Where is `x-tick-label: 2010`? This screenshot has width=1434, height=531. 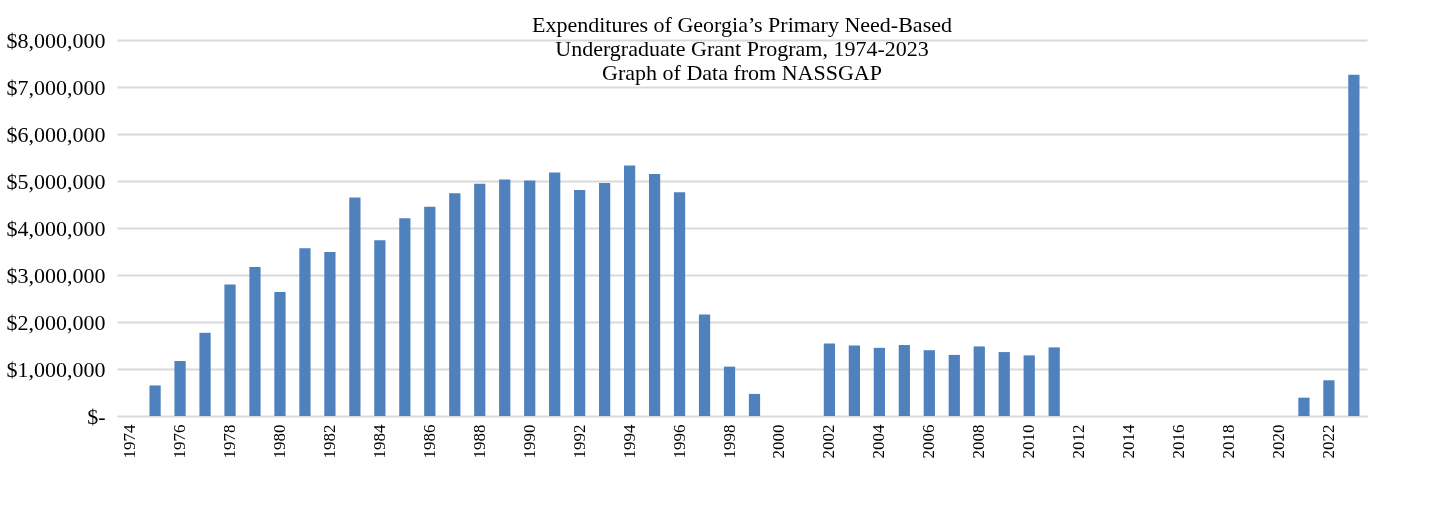
x-tick-label: 2010 is located at coordinates (1029, 441).